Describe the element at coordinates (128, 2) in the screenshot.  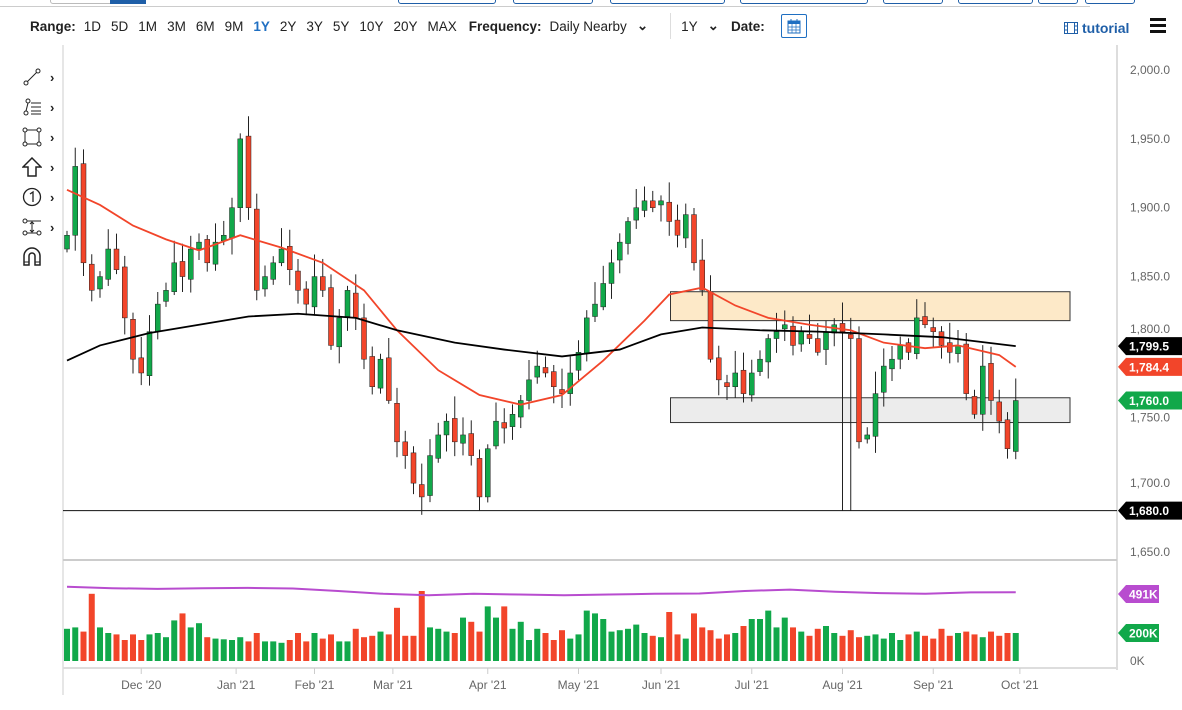
I see `top-go-button` at that location.